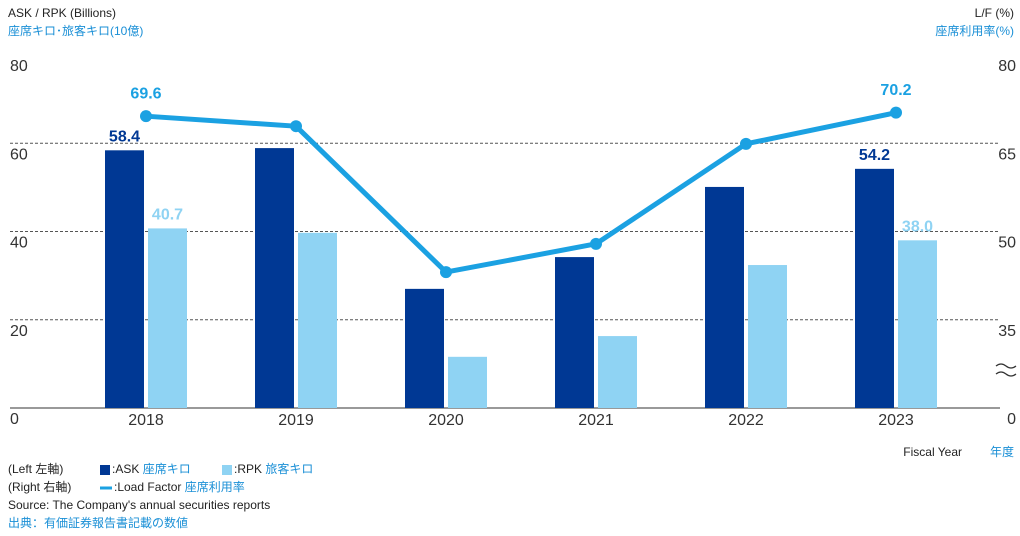  I want to click on y2-tick-label: 50, so click(1007, 243).